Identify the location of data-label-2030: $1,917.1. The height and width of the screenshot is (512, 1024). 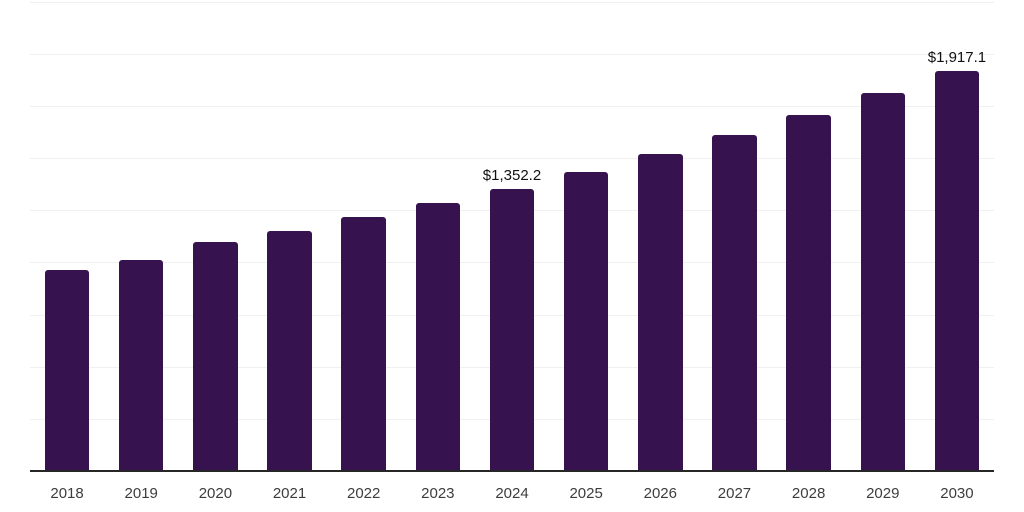
(957, 57).